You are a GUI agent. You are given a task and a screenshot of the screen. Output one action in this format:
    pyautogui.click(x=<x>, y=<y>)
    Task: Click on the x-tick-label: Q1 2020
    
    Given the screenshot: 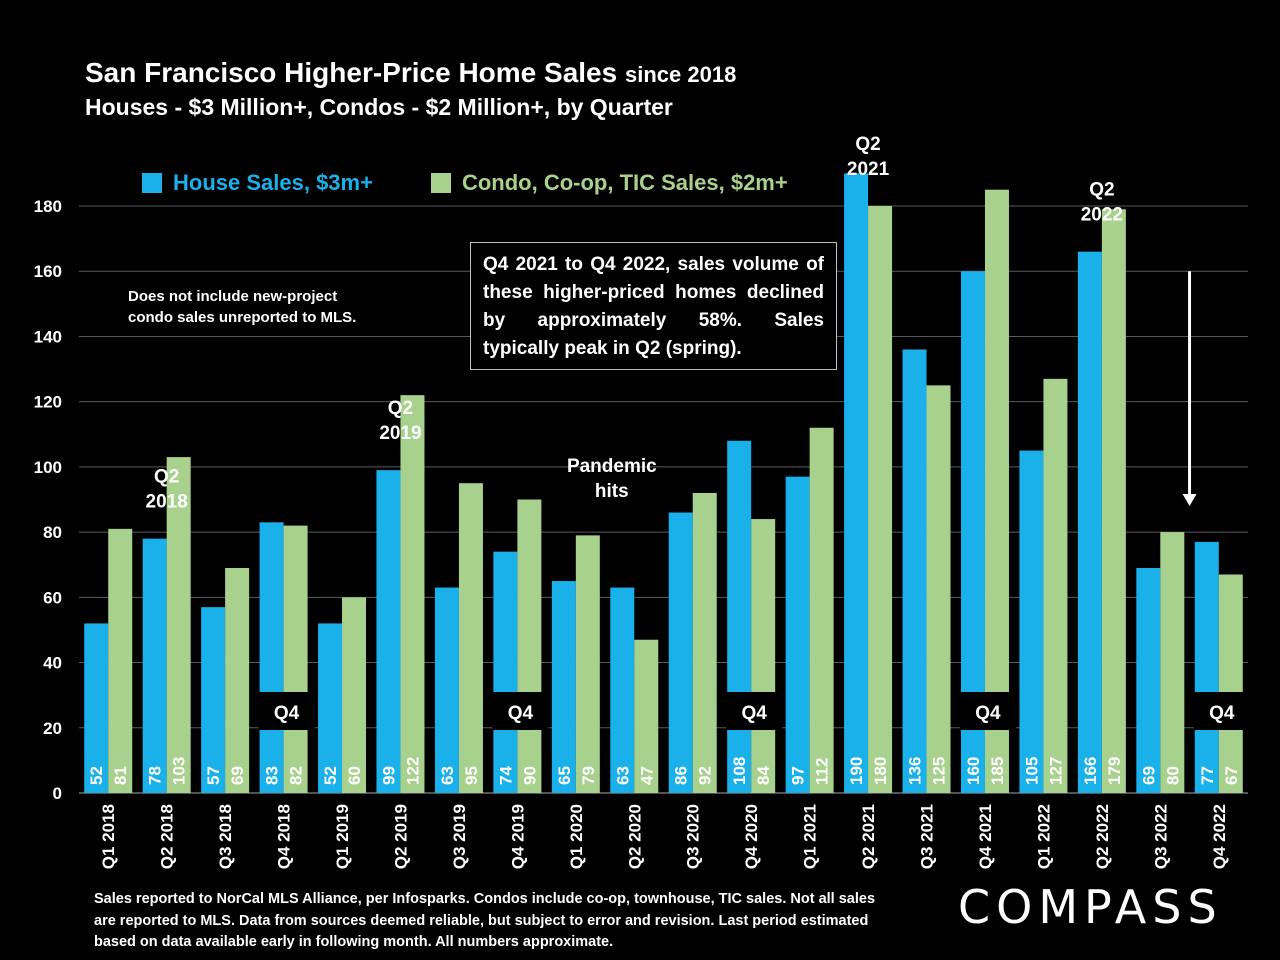 What is the action you would take?
    pyautogui.click(x=576, y=836)
    